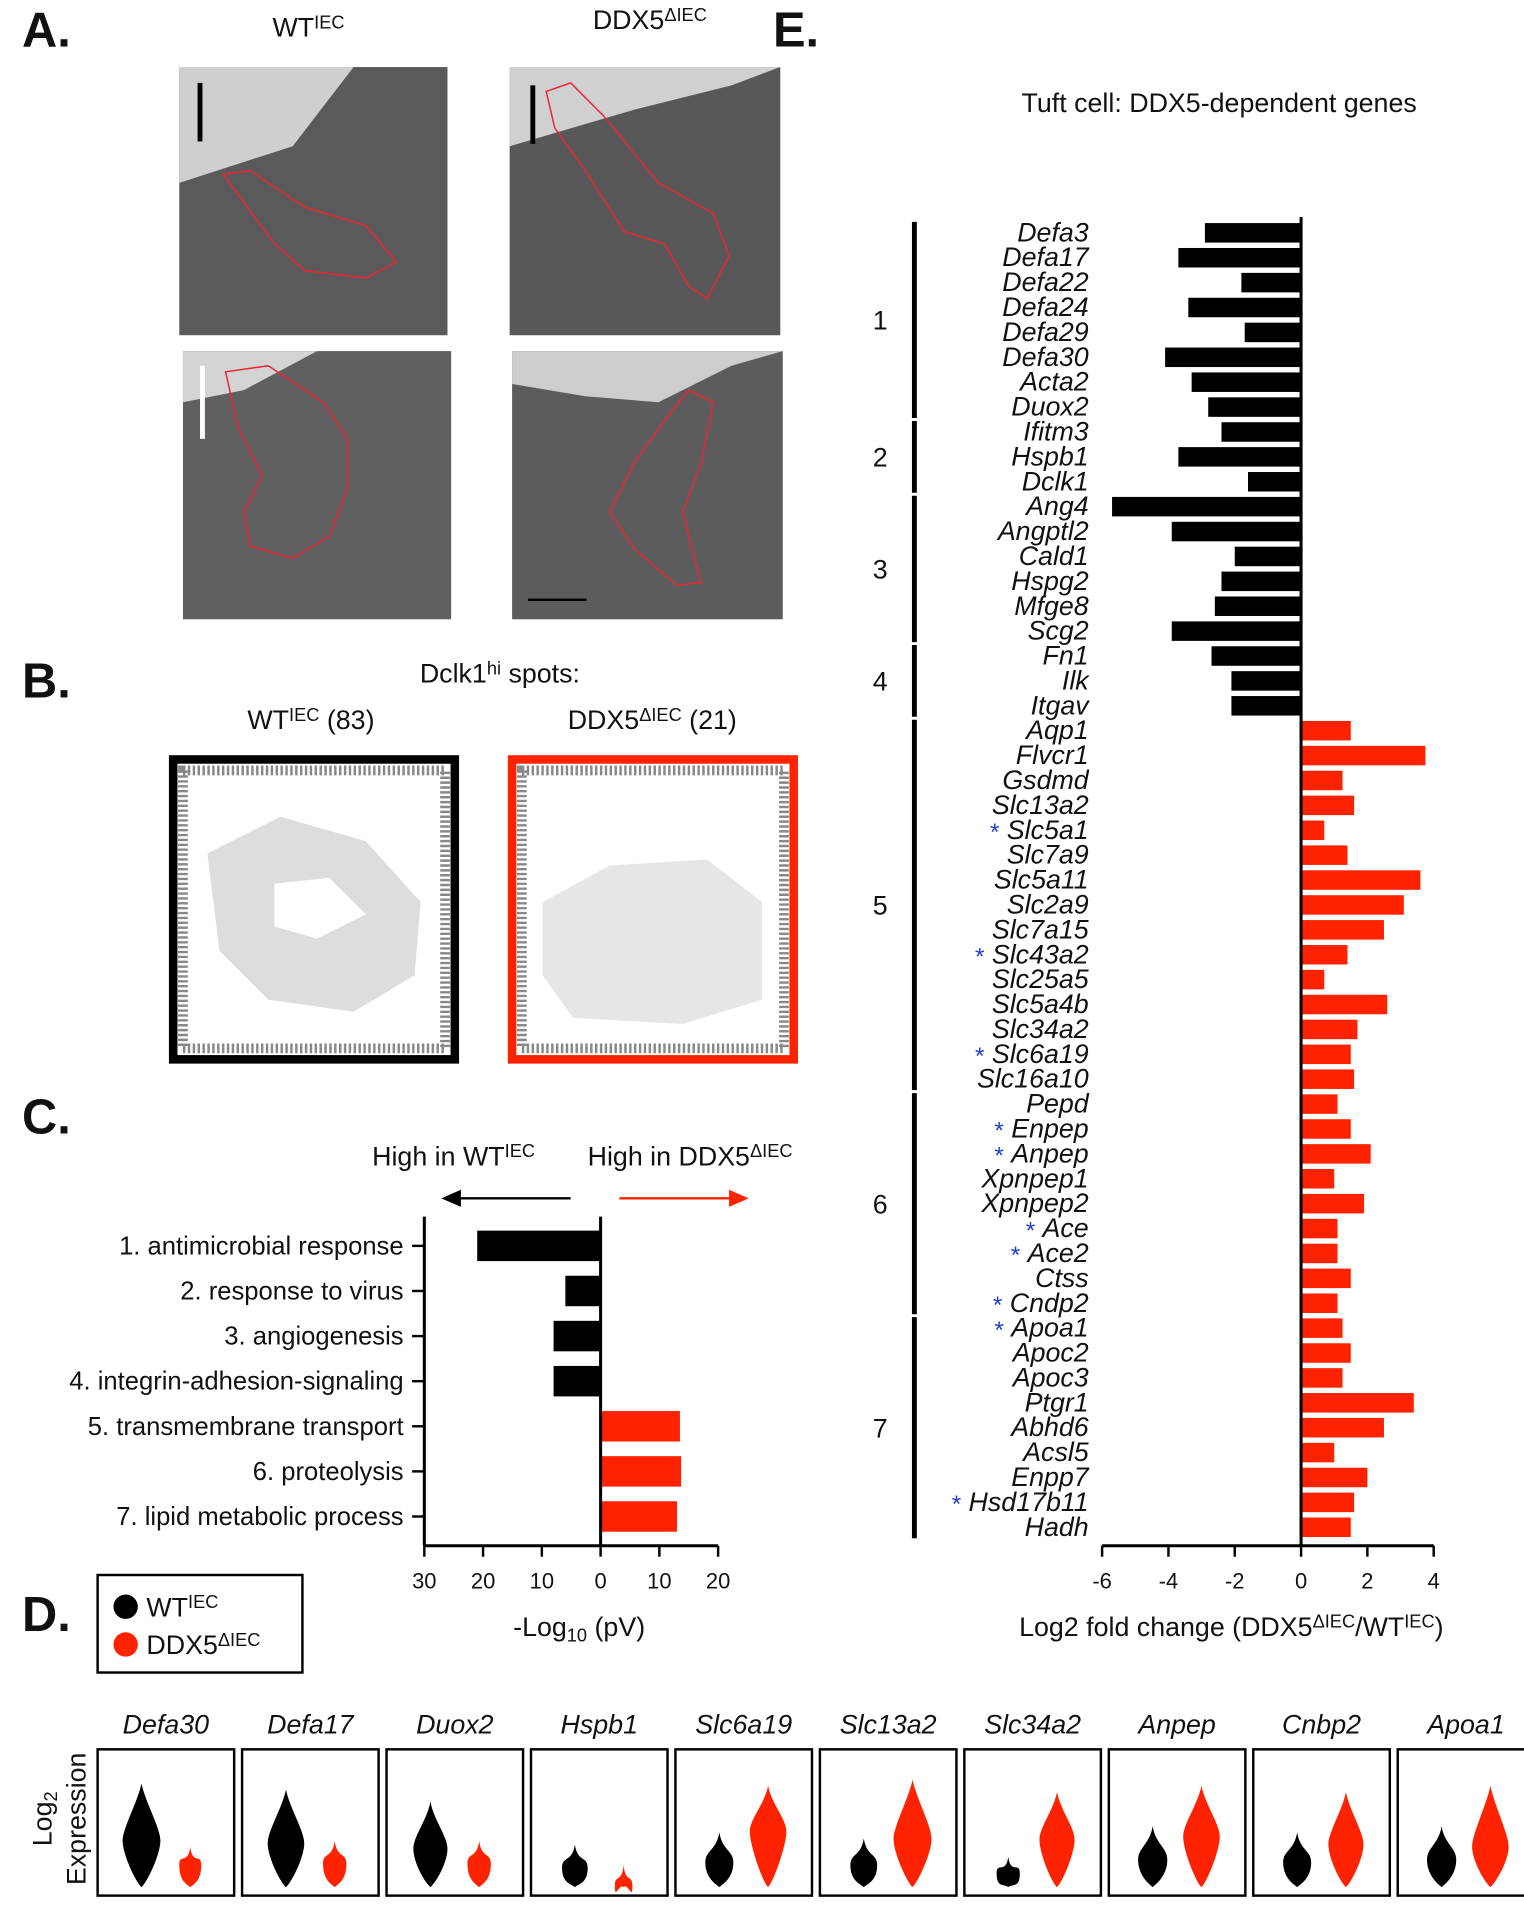 The width and height of the screenshot is (1524, 1925). I want to click on x-tick-label: 20, so click(483, 1580).